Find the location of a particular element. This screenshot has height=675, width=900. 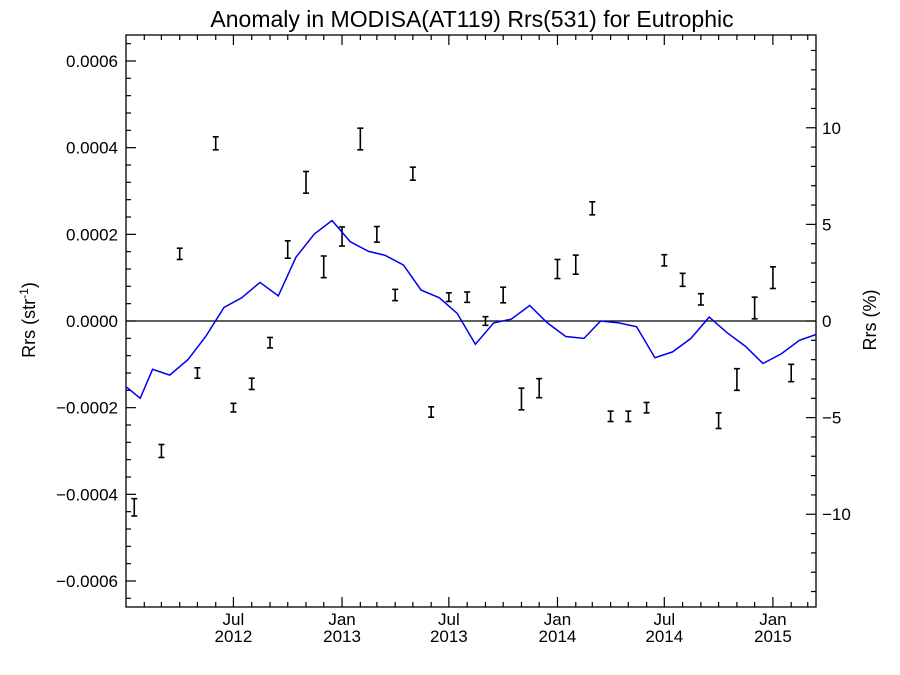

y2-tick-label: 5 is located at coordinates (826, 224).